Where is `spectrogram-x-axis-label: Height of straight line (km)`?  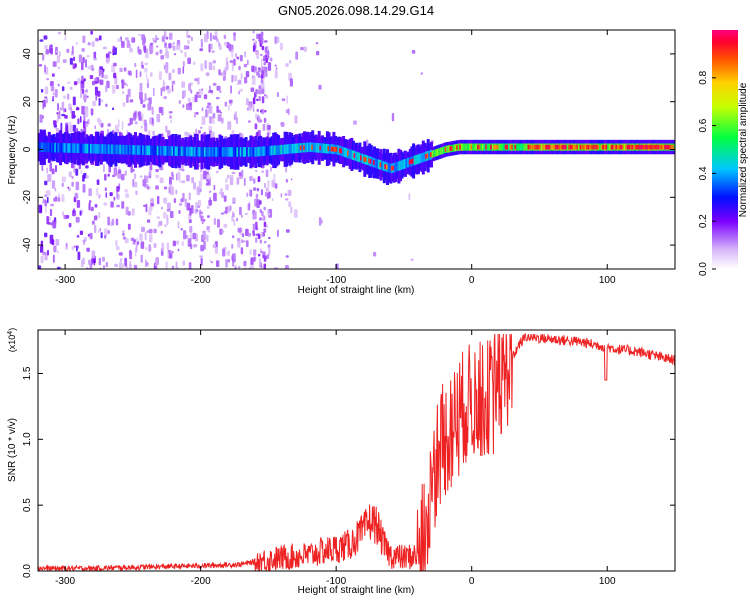
spectrogram-x-axis-label: Height of straight line (km) is located at coordinates (356, 290).